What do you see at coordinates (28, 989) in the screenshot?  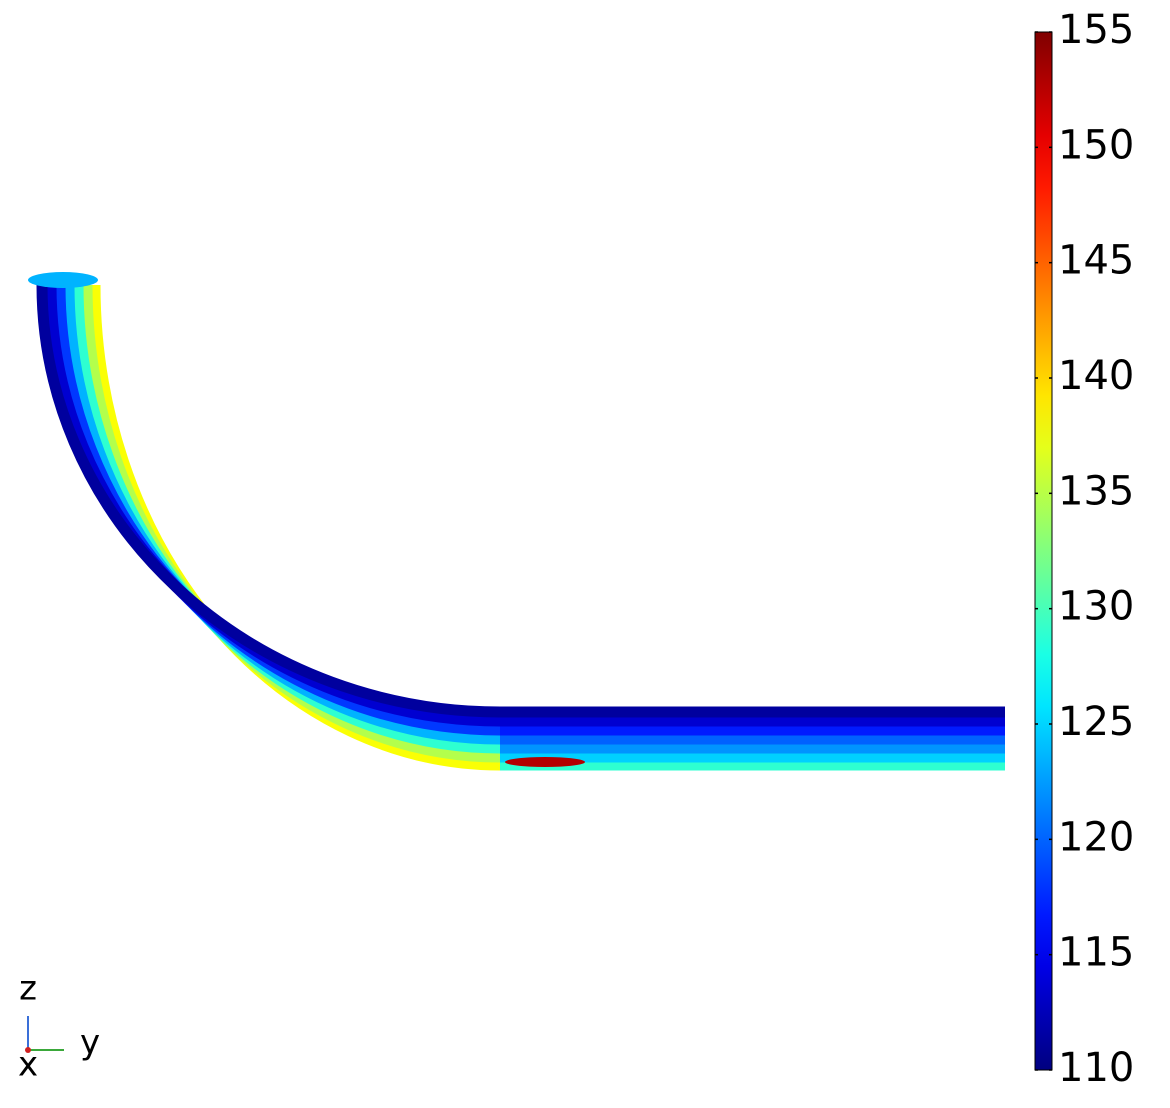 I see `triad-label-z: z` at bounding box center [28, 989].